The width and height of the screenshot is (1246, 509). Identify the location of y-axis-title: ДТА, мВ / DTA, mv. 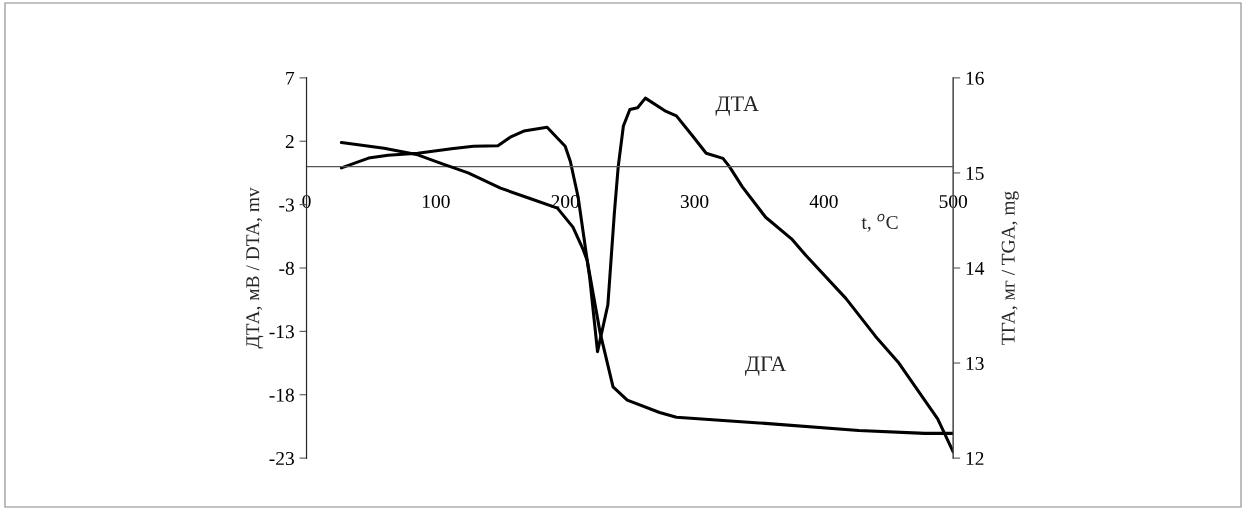
(255, 268).